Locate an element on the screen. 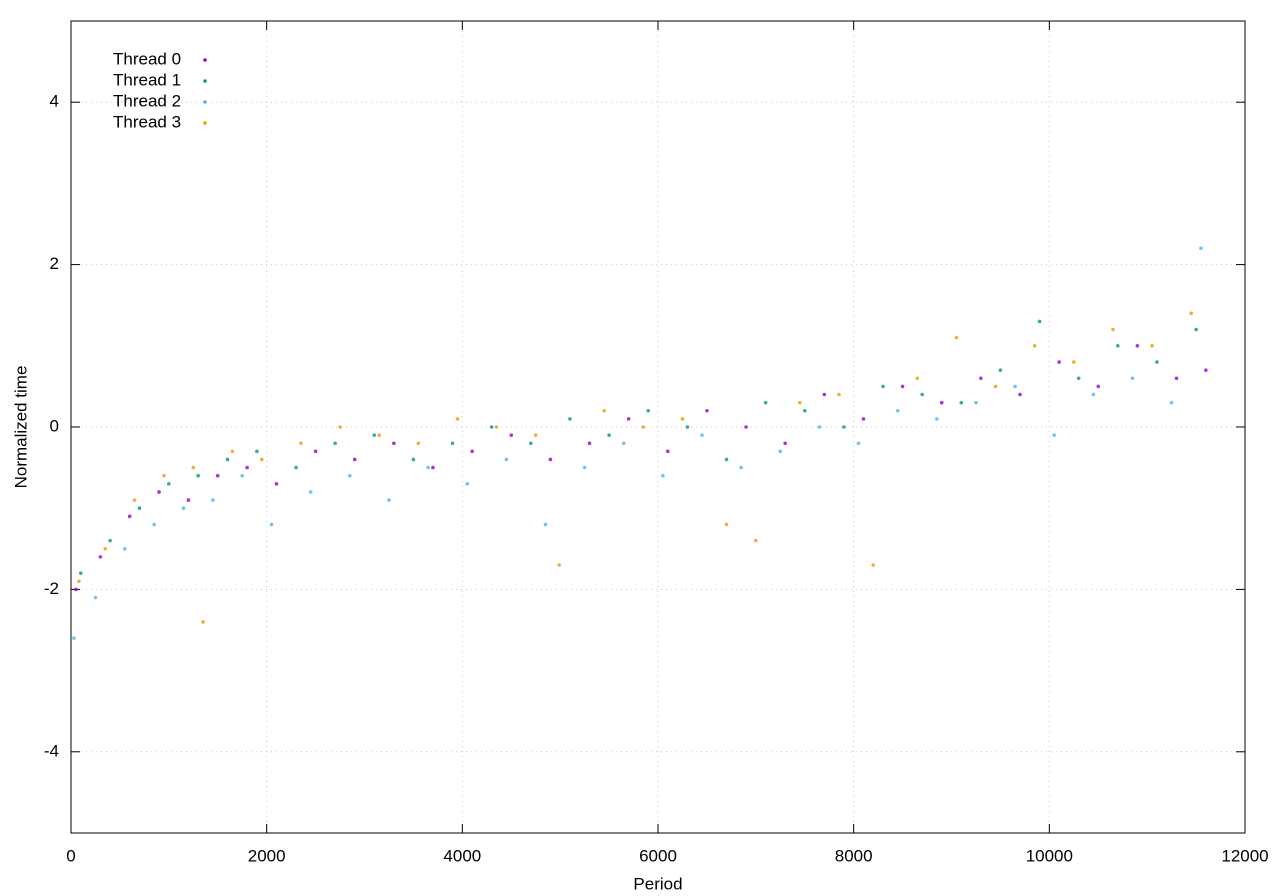  y-tick-label: 4 is located at coordinates (54, 101).